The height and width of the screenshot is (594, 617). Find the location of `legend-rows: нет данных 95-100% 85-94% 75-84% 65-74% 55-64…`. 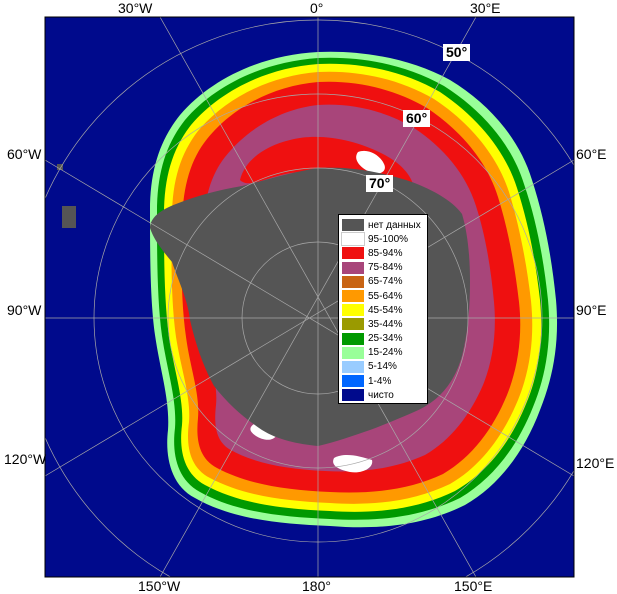

legend-rows: нет данных 95-100% 85-94% 75-84% 65-74% 55-64… is located at coordinates (382, 310).